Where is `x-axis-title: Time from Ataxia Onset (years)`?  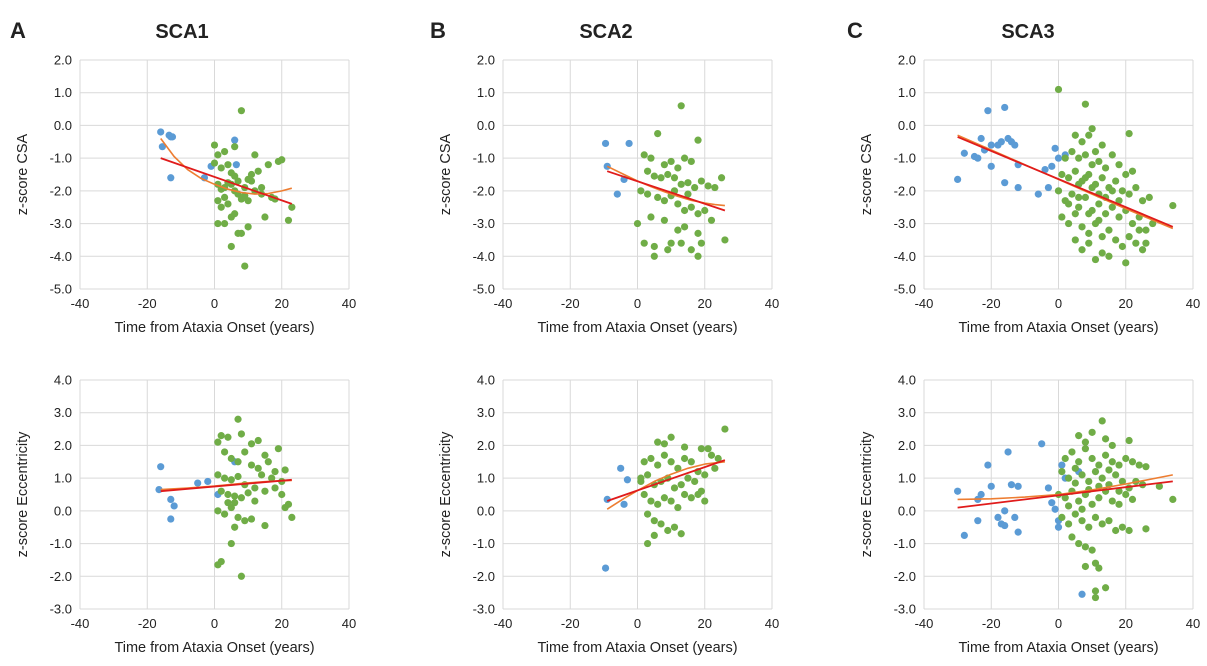 x-axis-title: Time from Ataxia Onset (years) is located at coordinates (214, 648).